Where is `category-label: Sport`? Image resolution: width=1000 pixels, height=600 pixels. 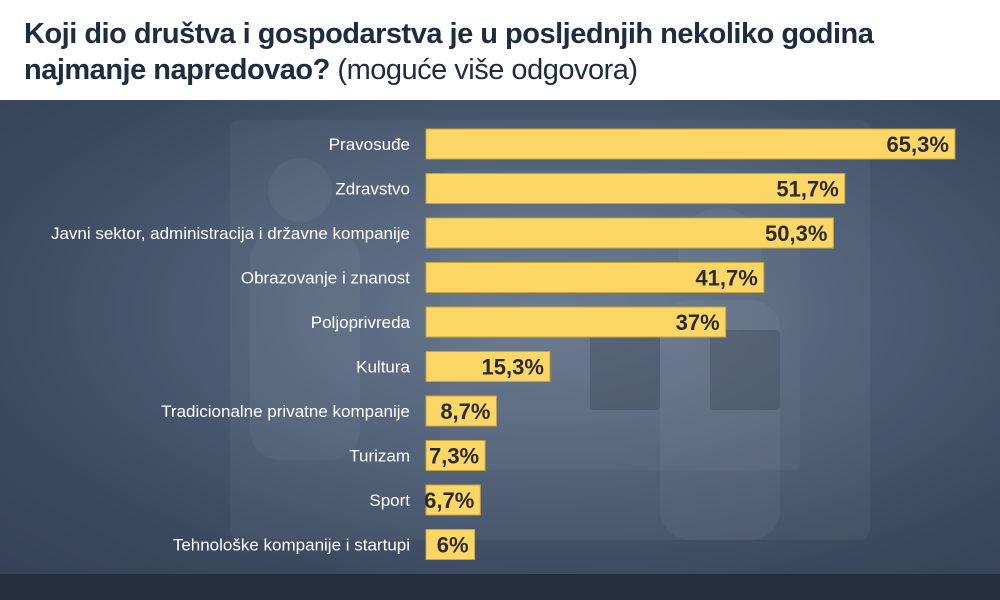 category-label: Sport is located at coordinates (389, 500).